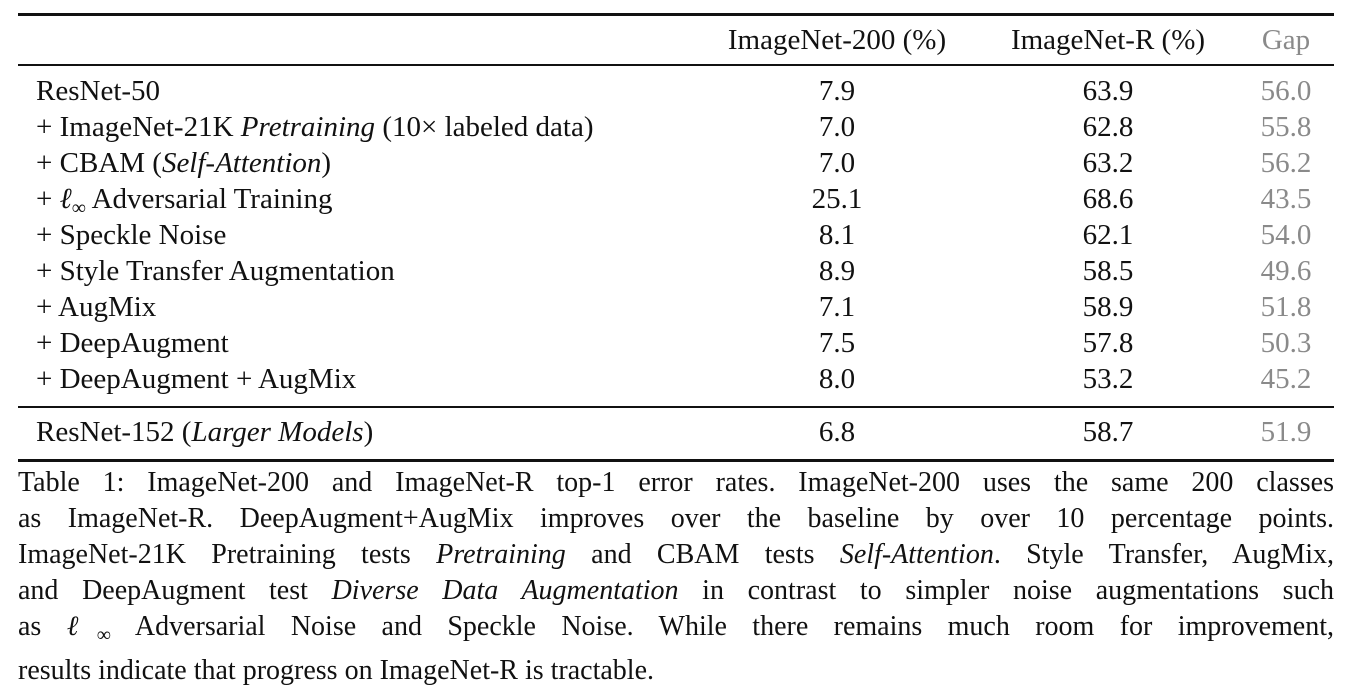 The width and height of the screenshot is (1348, 689). Describe the element at coordinates (1108, 91) in the screenshot. I see `row-imagenet-r-value: 63.9` at that location.